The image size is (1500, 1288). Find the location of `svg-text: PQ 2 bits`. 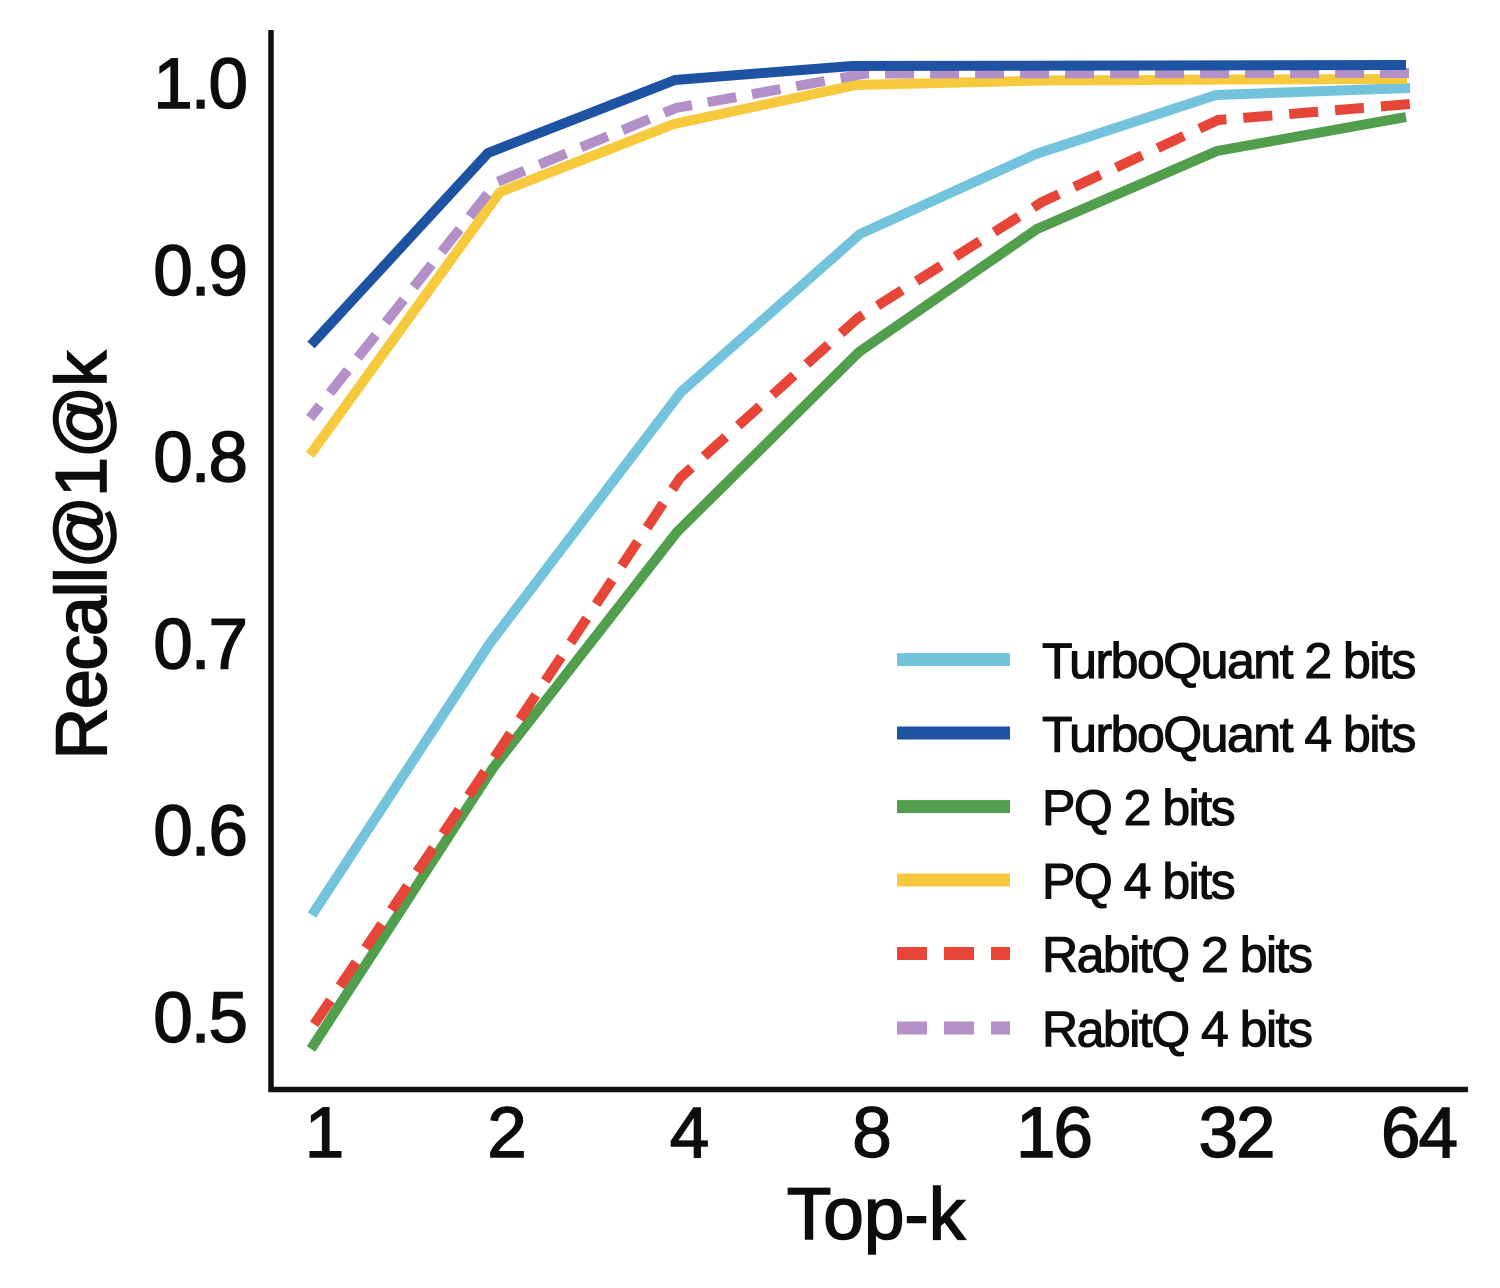

svg-text: PQ 2 bits is located at coordinates (1138, 808).